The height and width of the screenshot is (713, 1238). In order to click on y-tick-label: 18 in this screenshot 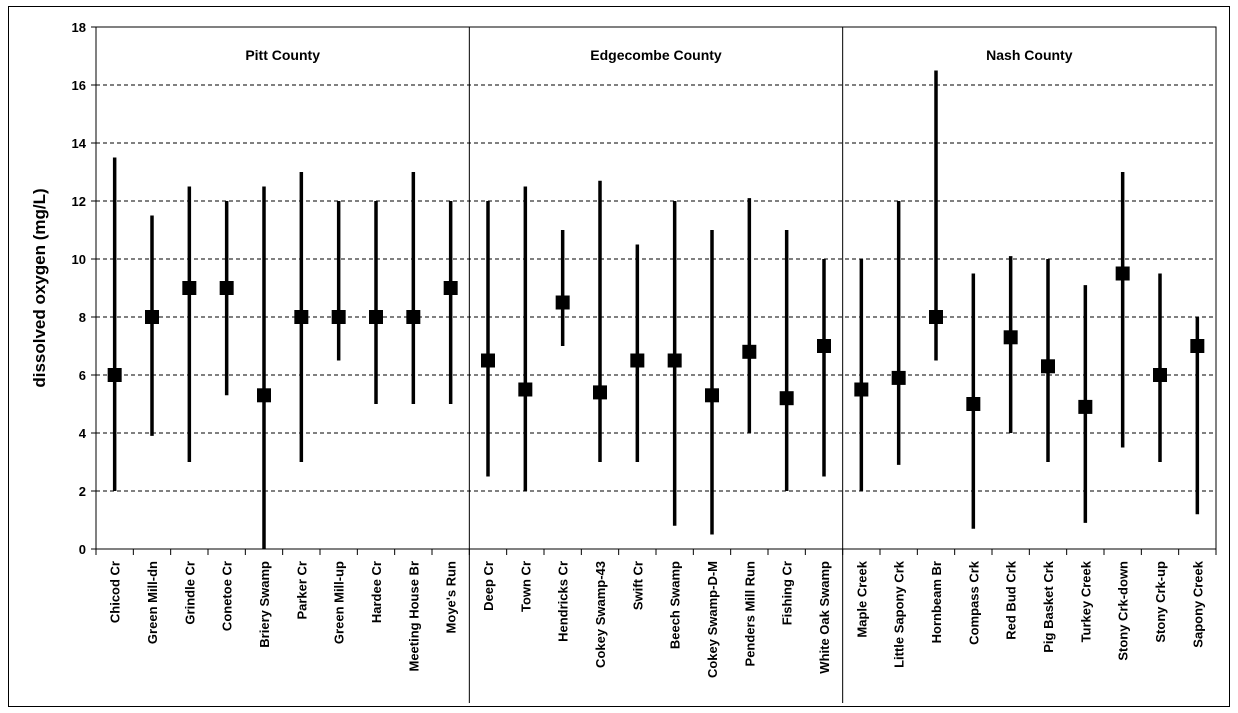, I will do `click(79, 27)`.